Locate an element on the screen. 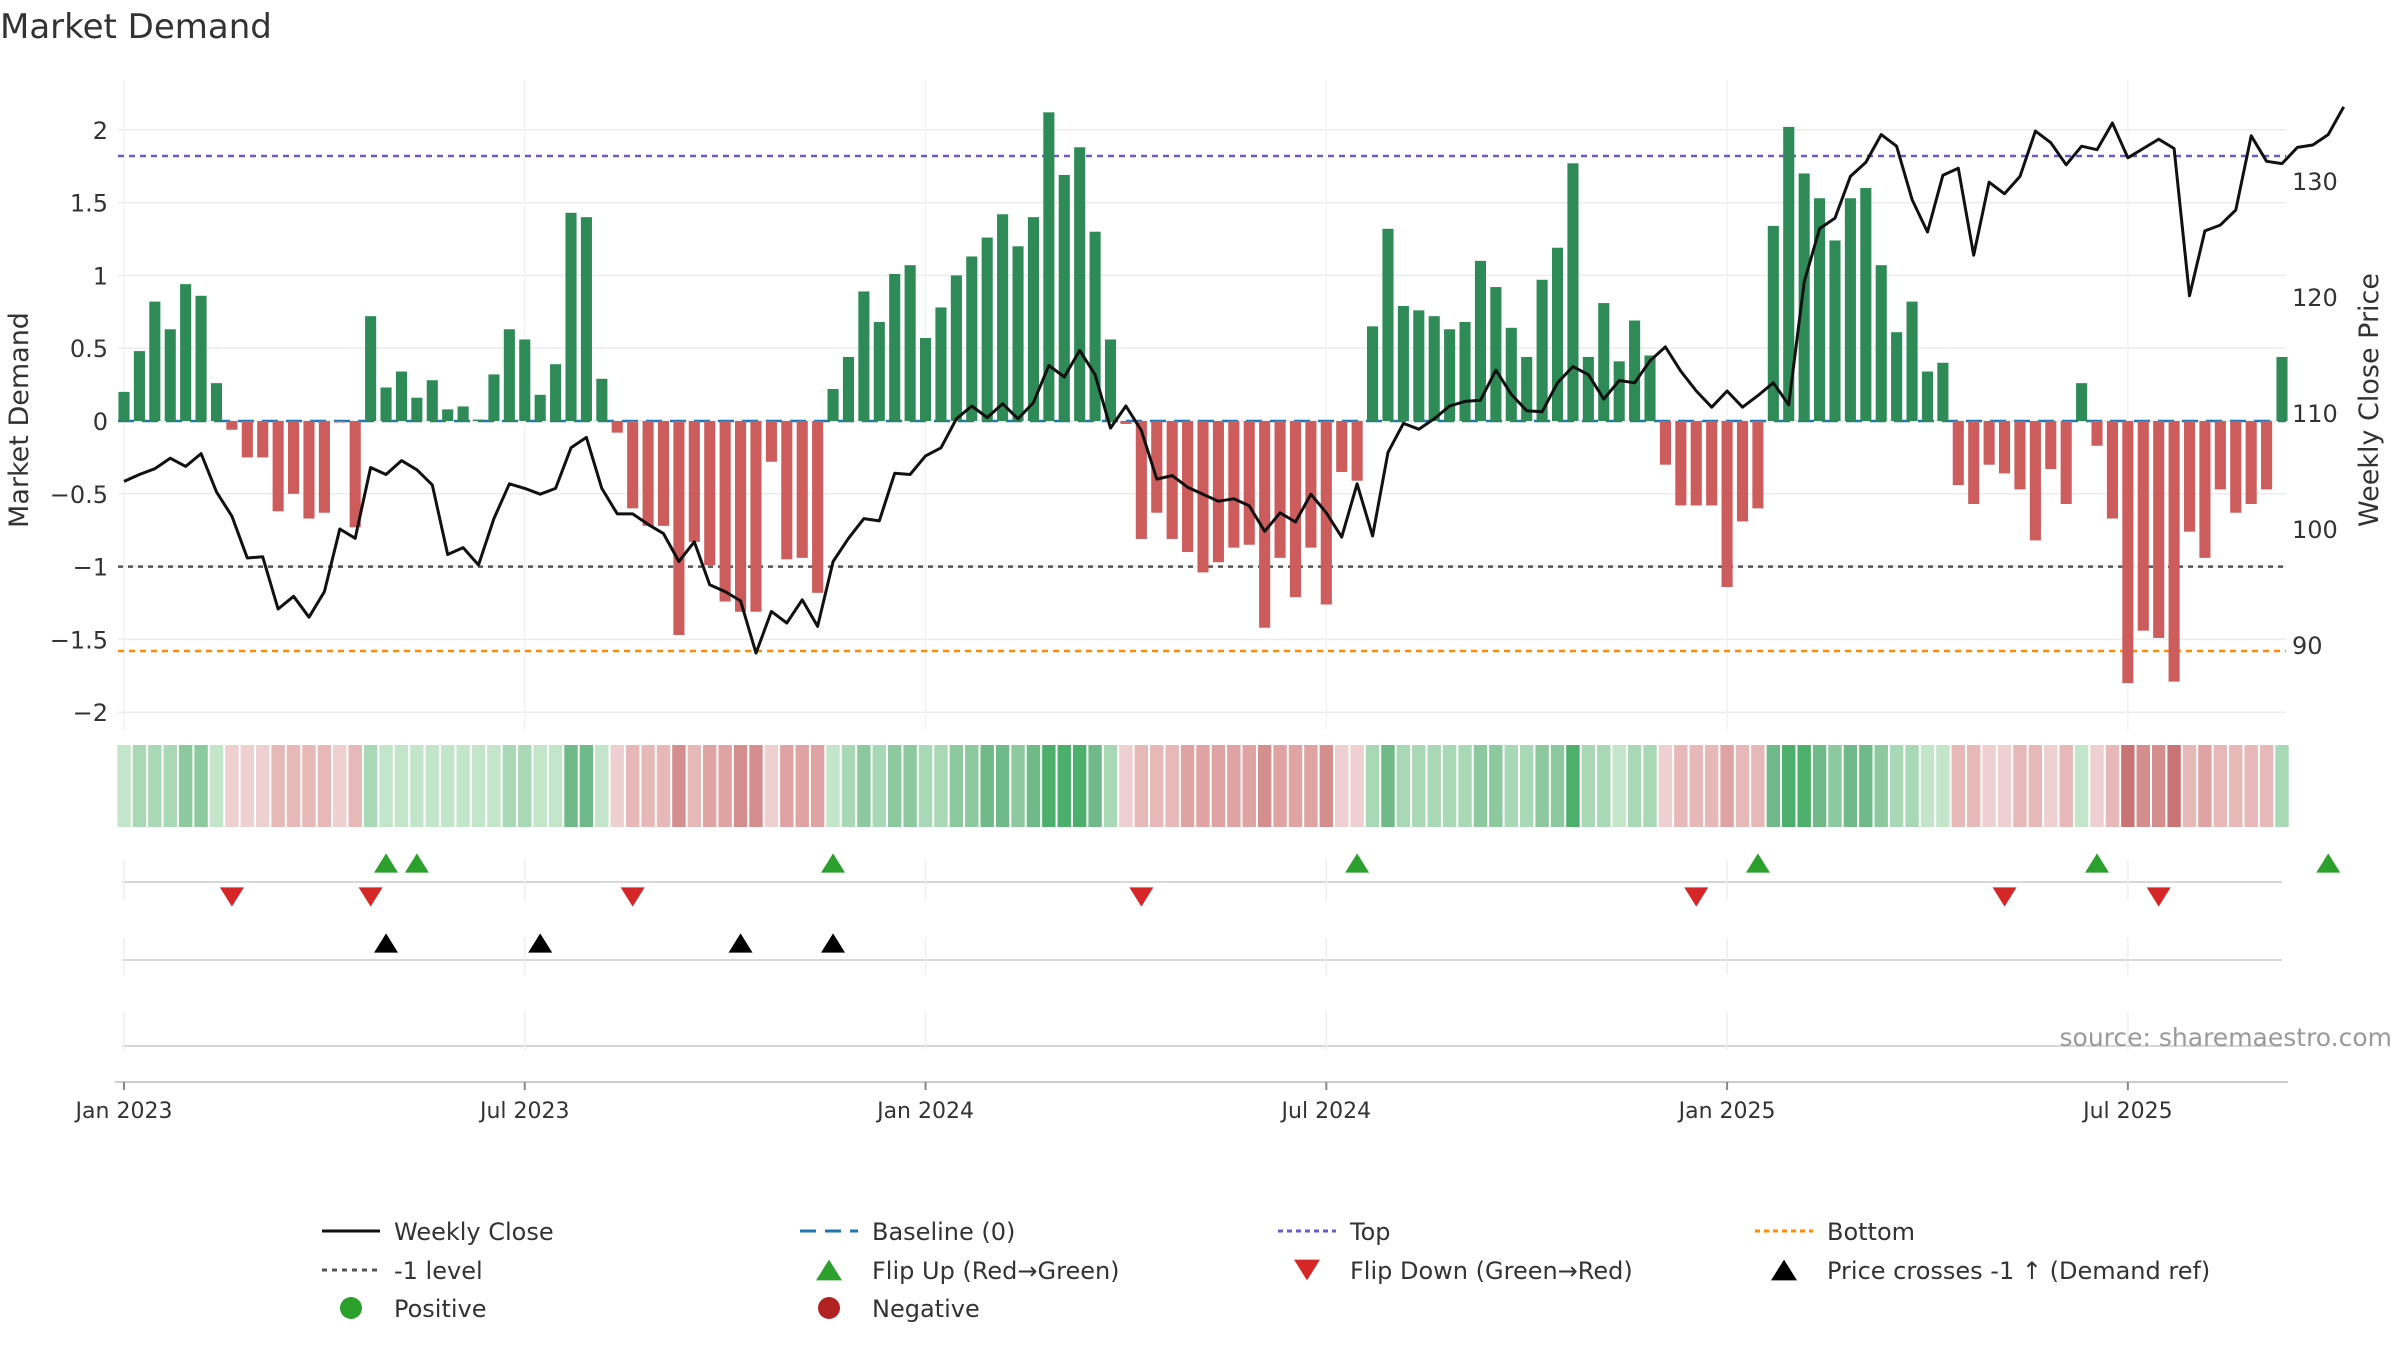 This screenshot has height=1350, width=2400. legend-label: Price crosses -1 ↑ (Demand ref) is located at coordinates (2018, 1271).